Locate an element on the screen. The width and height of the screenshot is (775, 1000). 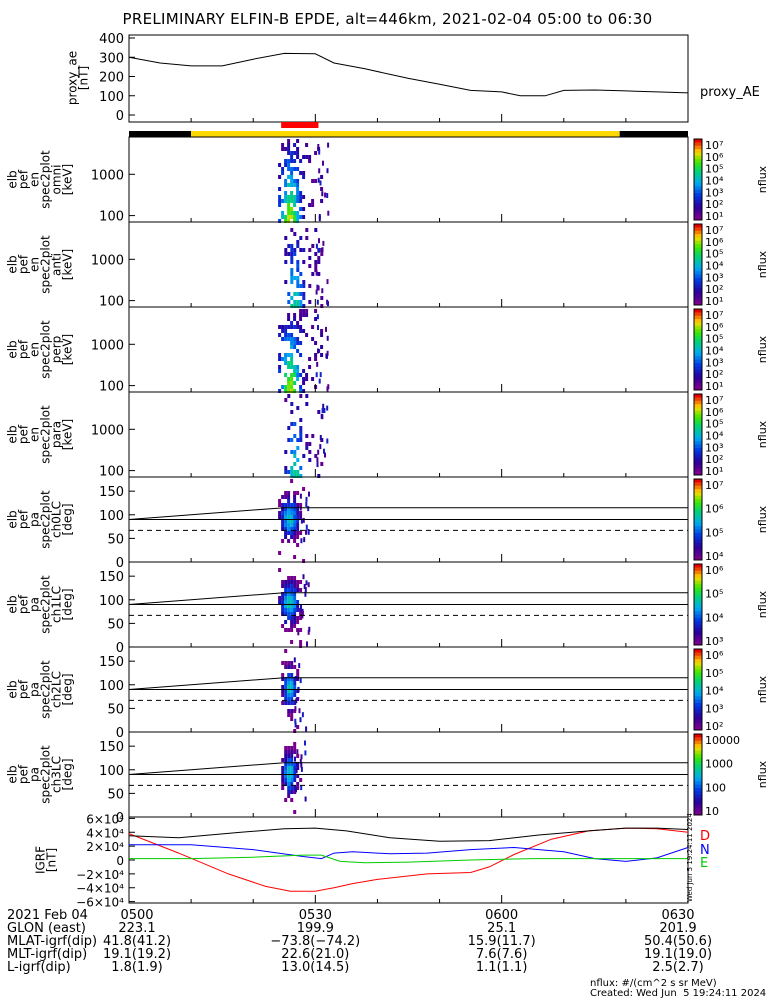
tick-label: 0 is located at coordinates (120, 116).